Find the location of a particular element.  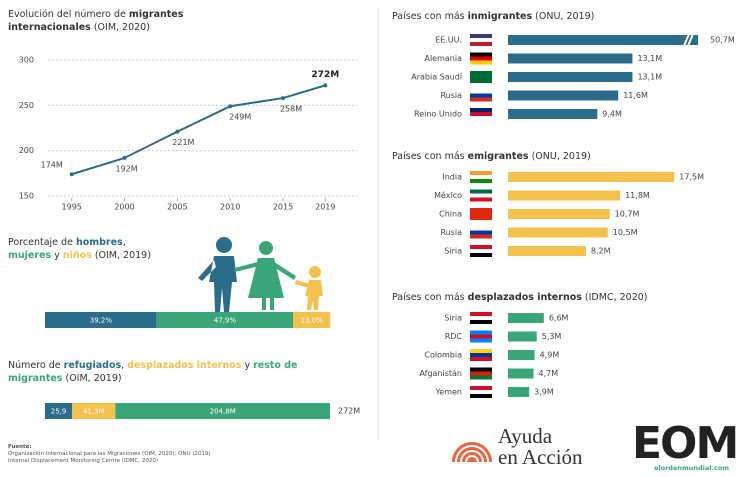

title-part: niños is located at coordinates (77, 255).